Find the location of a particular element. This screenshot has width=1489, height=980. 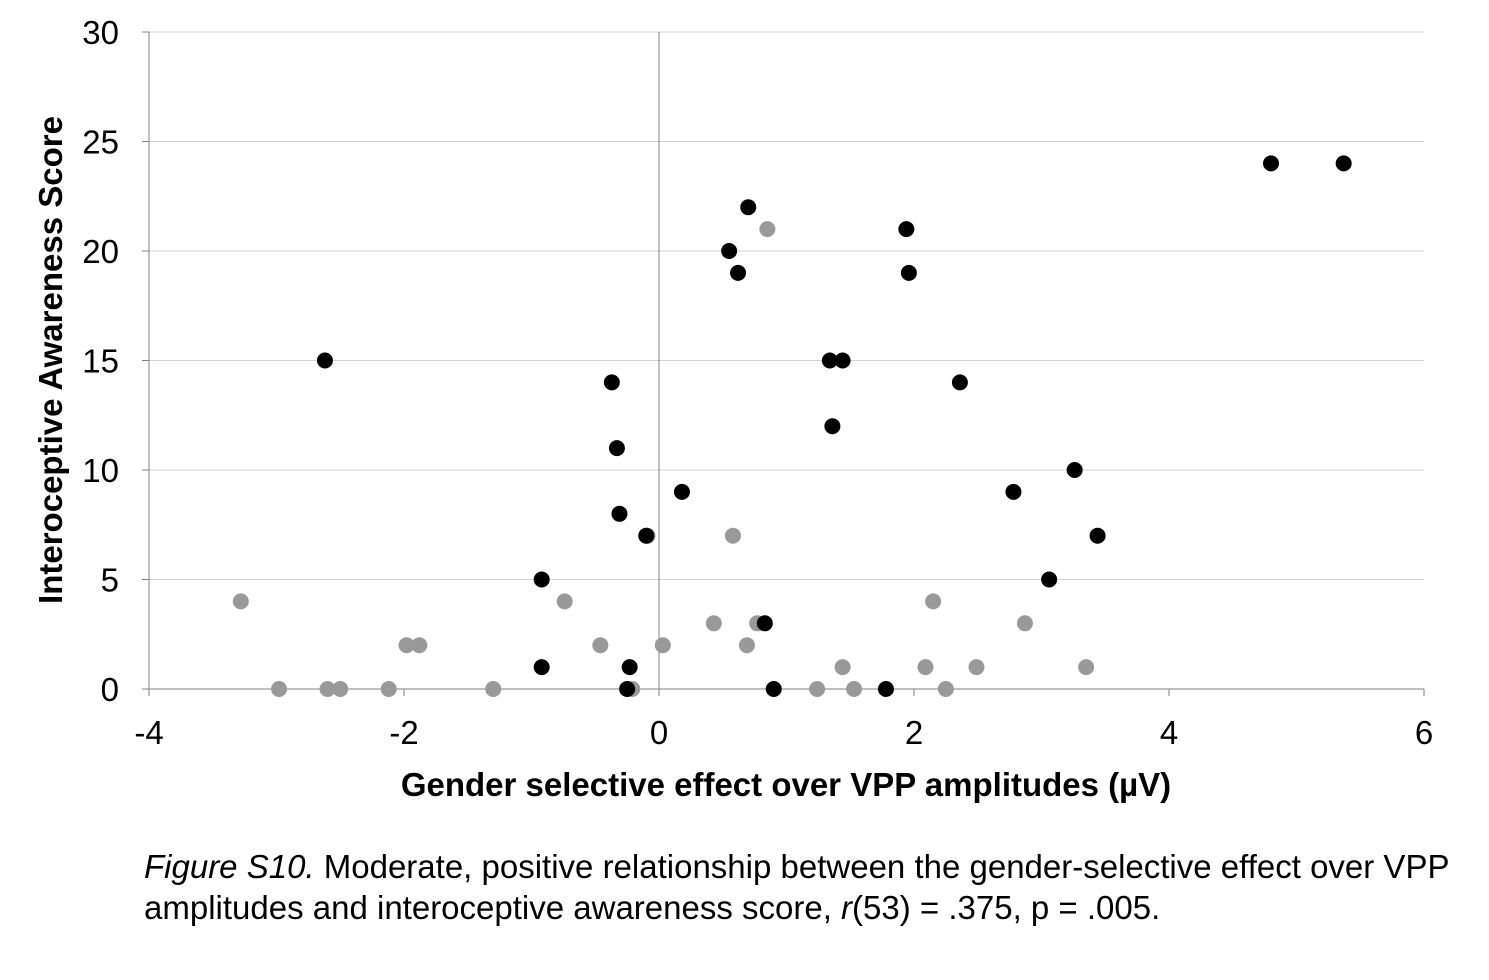

x-tick-label: -2 is located at coordinates (403, 732).